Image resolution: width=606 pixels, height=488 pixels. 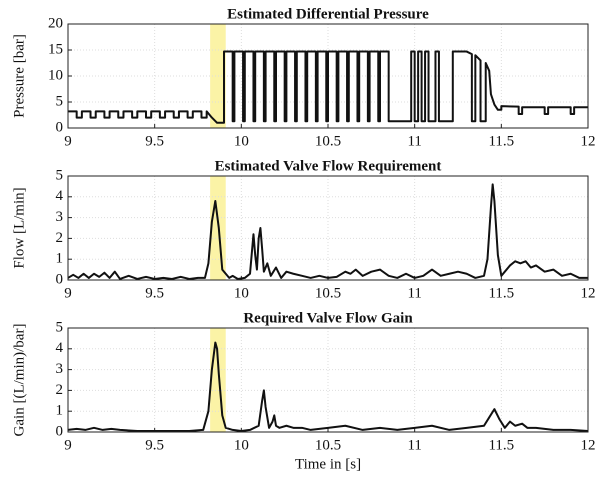 What do you see at coordinates (55, 75) in the screenshot?
I see `y-tick-label: 10` at bounding box center [55, 75].